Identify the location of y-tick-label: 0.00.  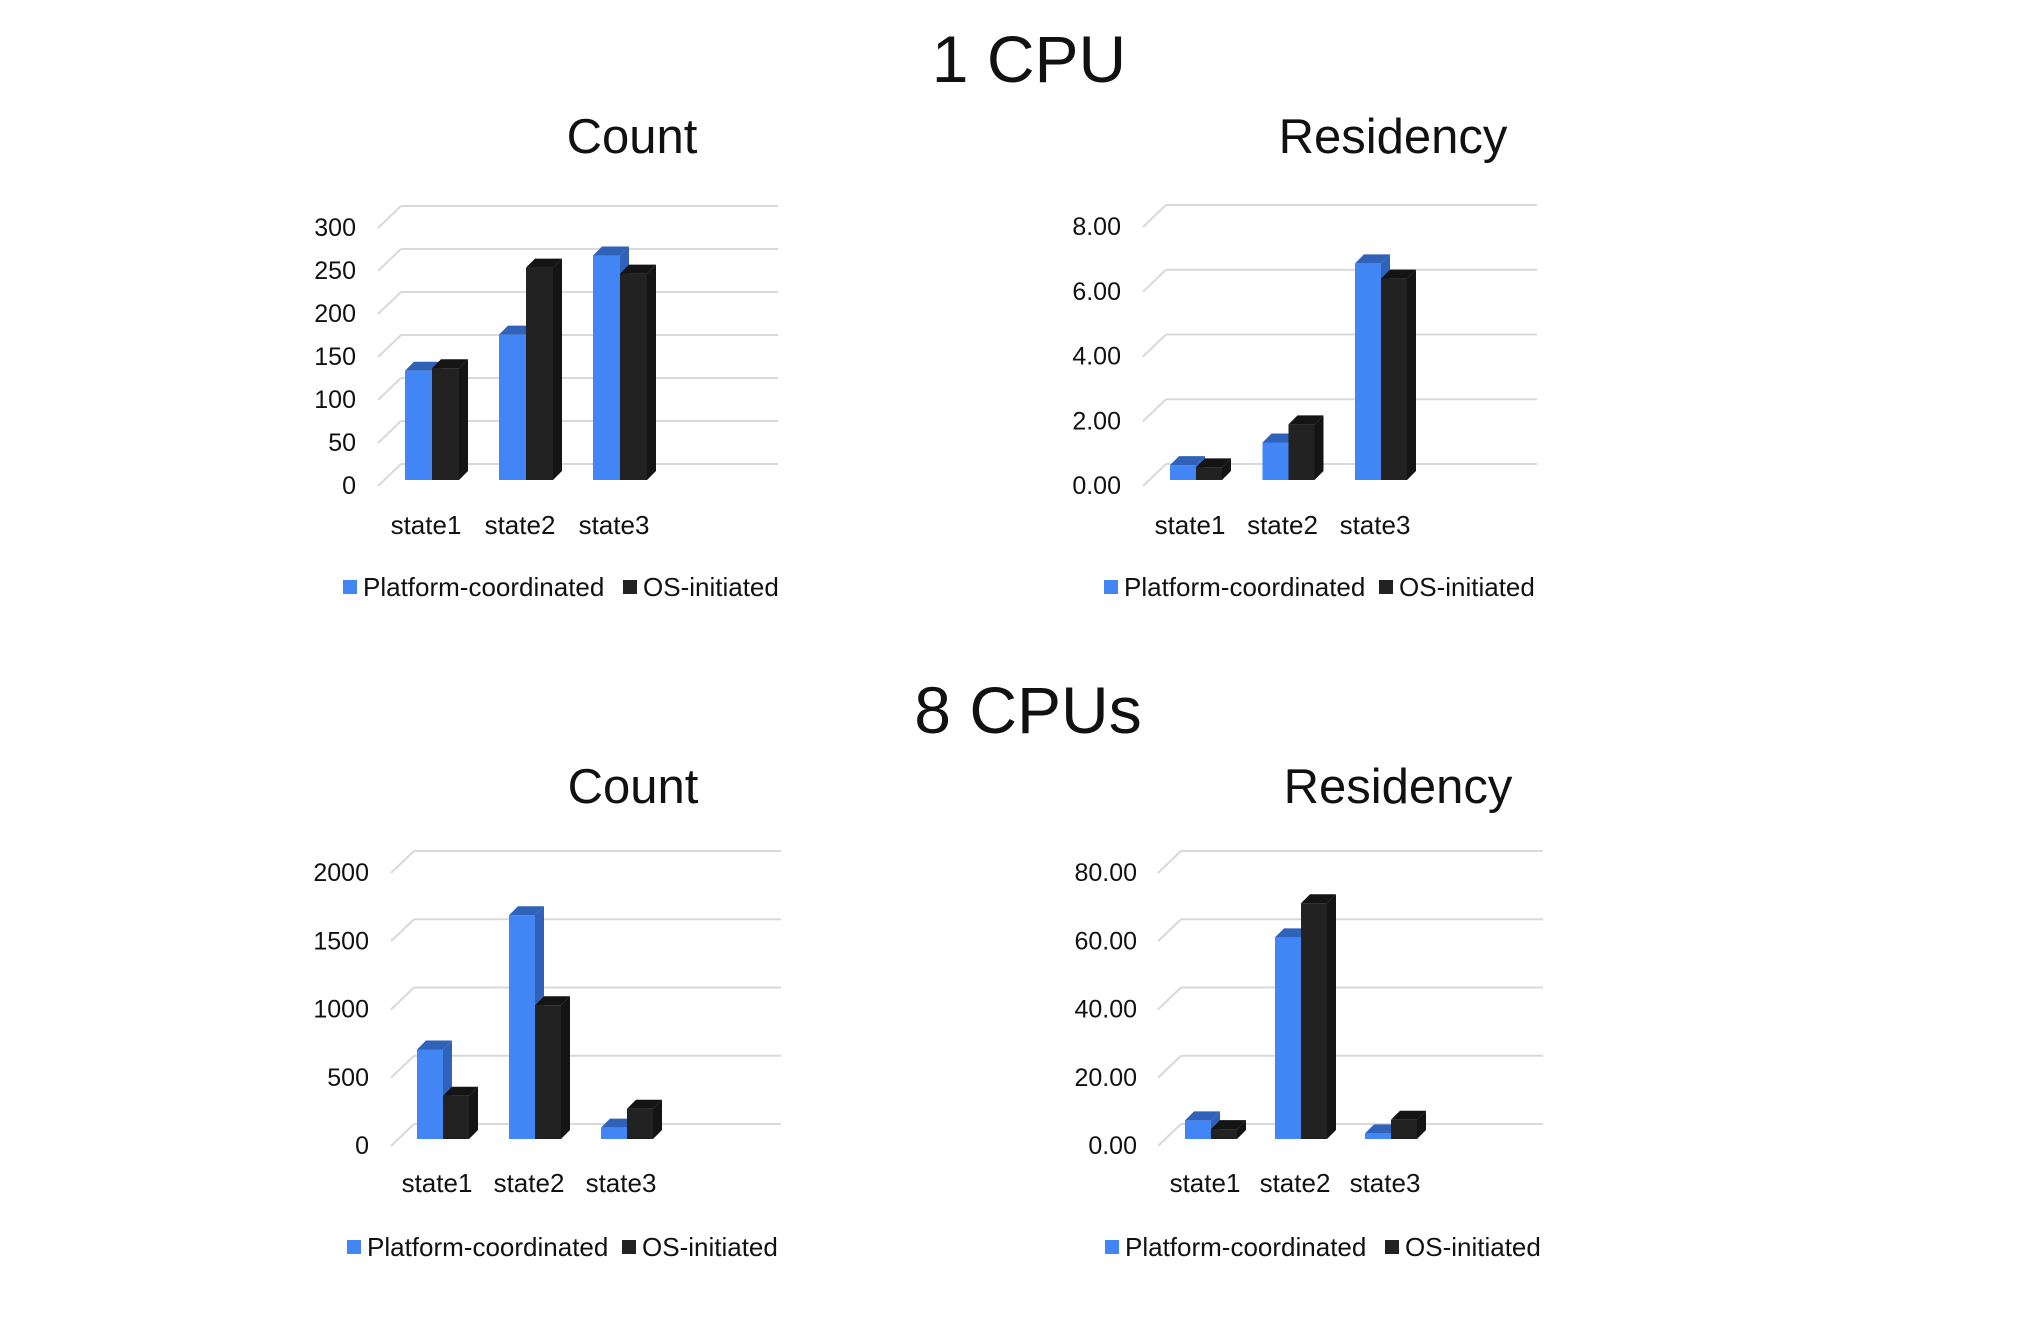
(1096, 486).